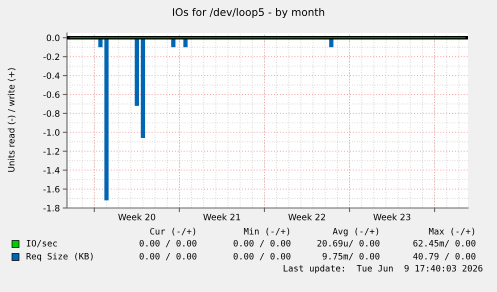 The height and width of the screenshot is (292, 497). I want to click on chart-title: IOs for /dev/loop5 - by month, so click(248, 13).